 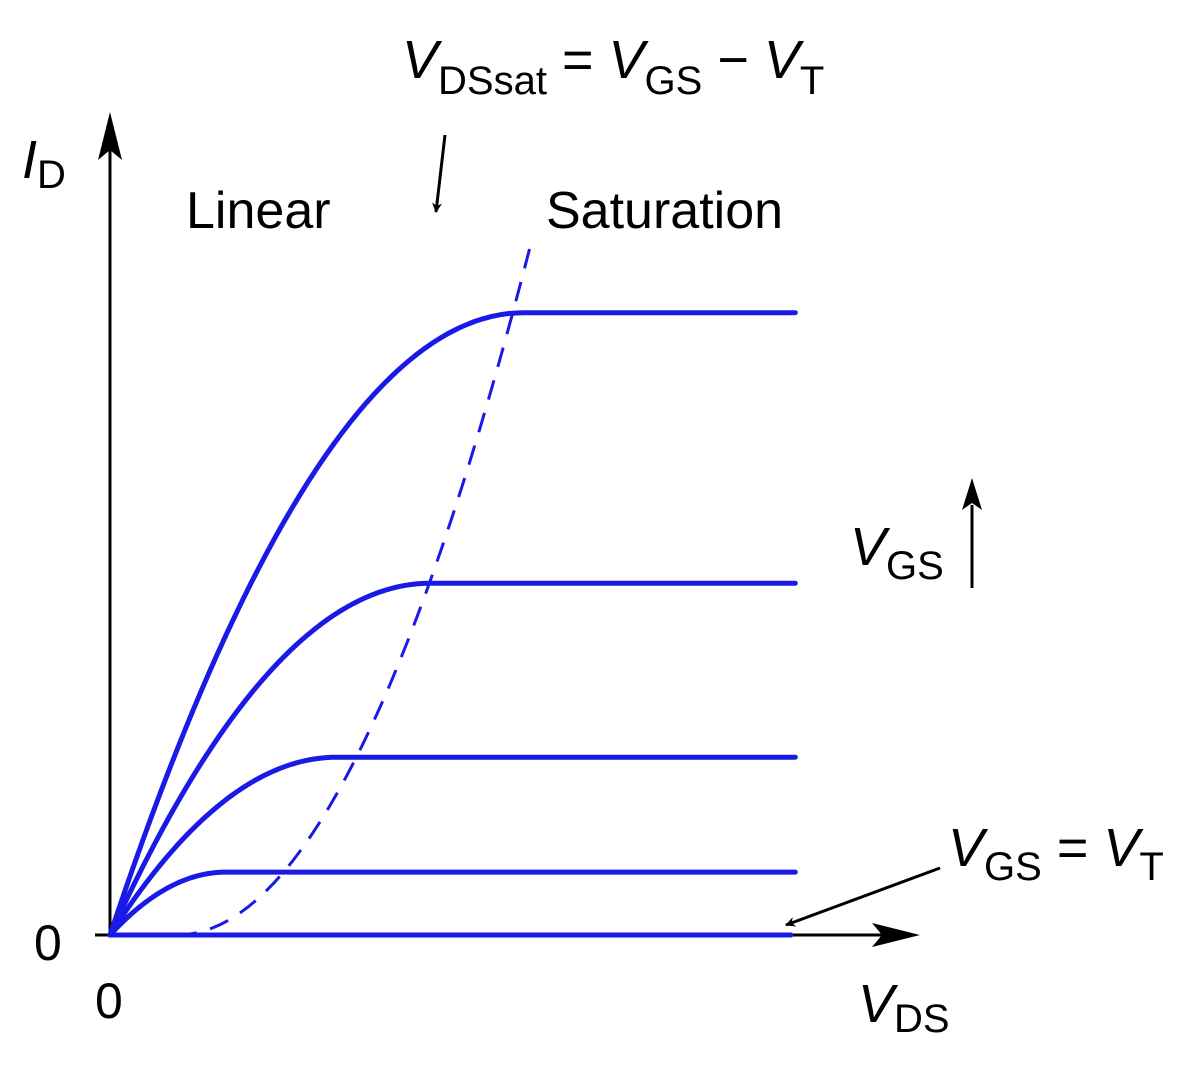 I want to click on vdssat-annotation: VDSsat = VGS − VT, so click(x=613, y=66).